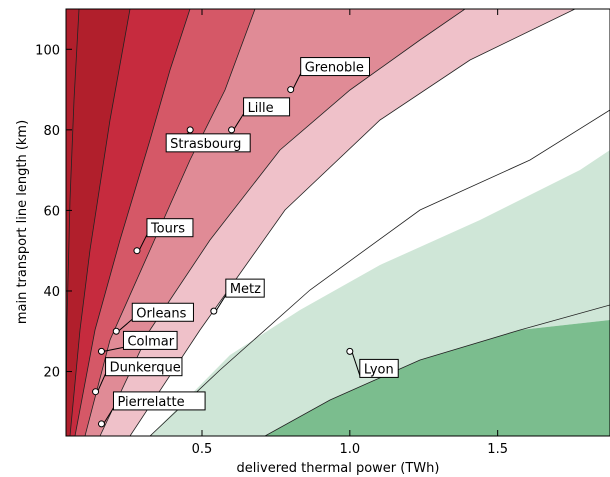  Describe the element at coordinates (261, 108) in the screenshot. I see `city-label: Lille` at that location.